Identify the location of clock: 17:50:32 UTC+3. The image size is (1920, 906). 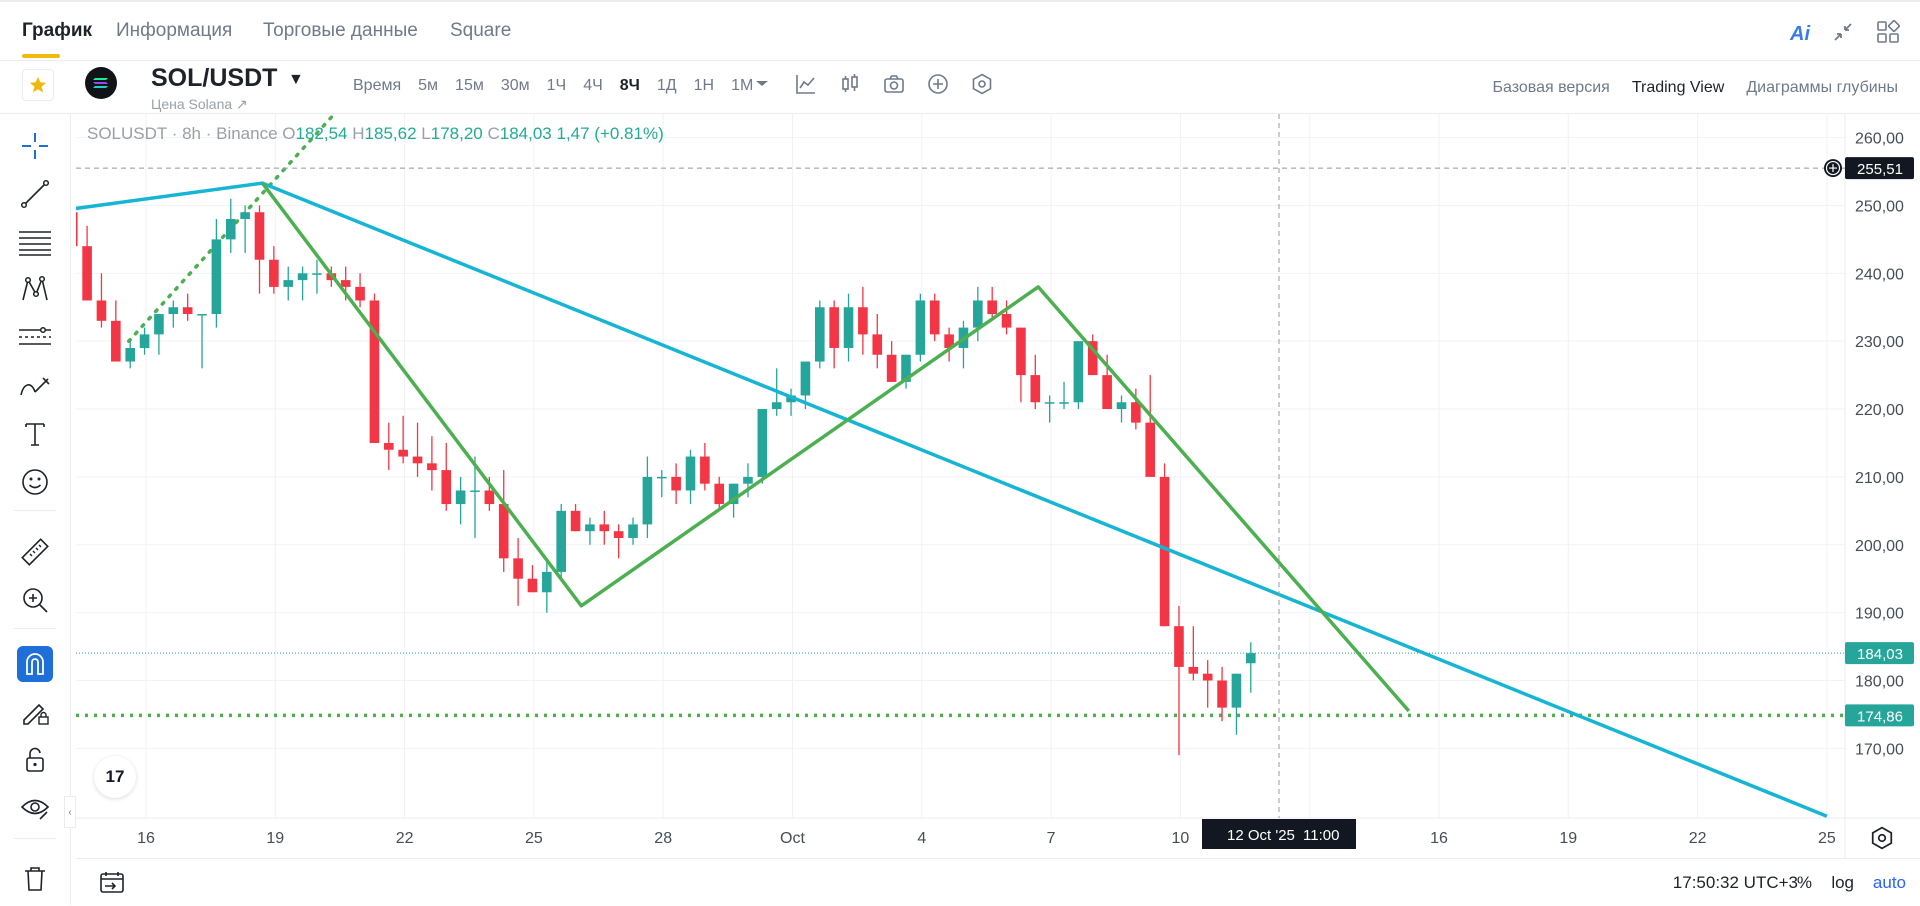
(1735, 882).